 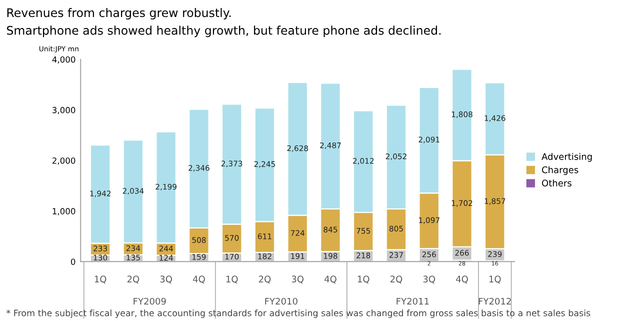 What do you see at coordinates (64, 60) in the screenshot?
I see `y-tick-label: 4,000` at bounding box center [64, 60].